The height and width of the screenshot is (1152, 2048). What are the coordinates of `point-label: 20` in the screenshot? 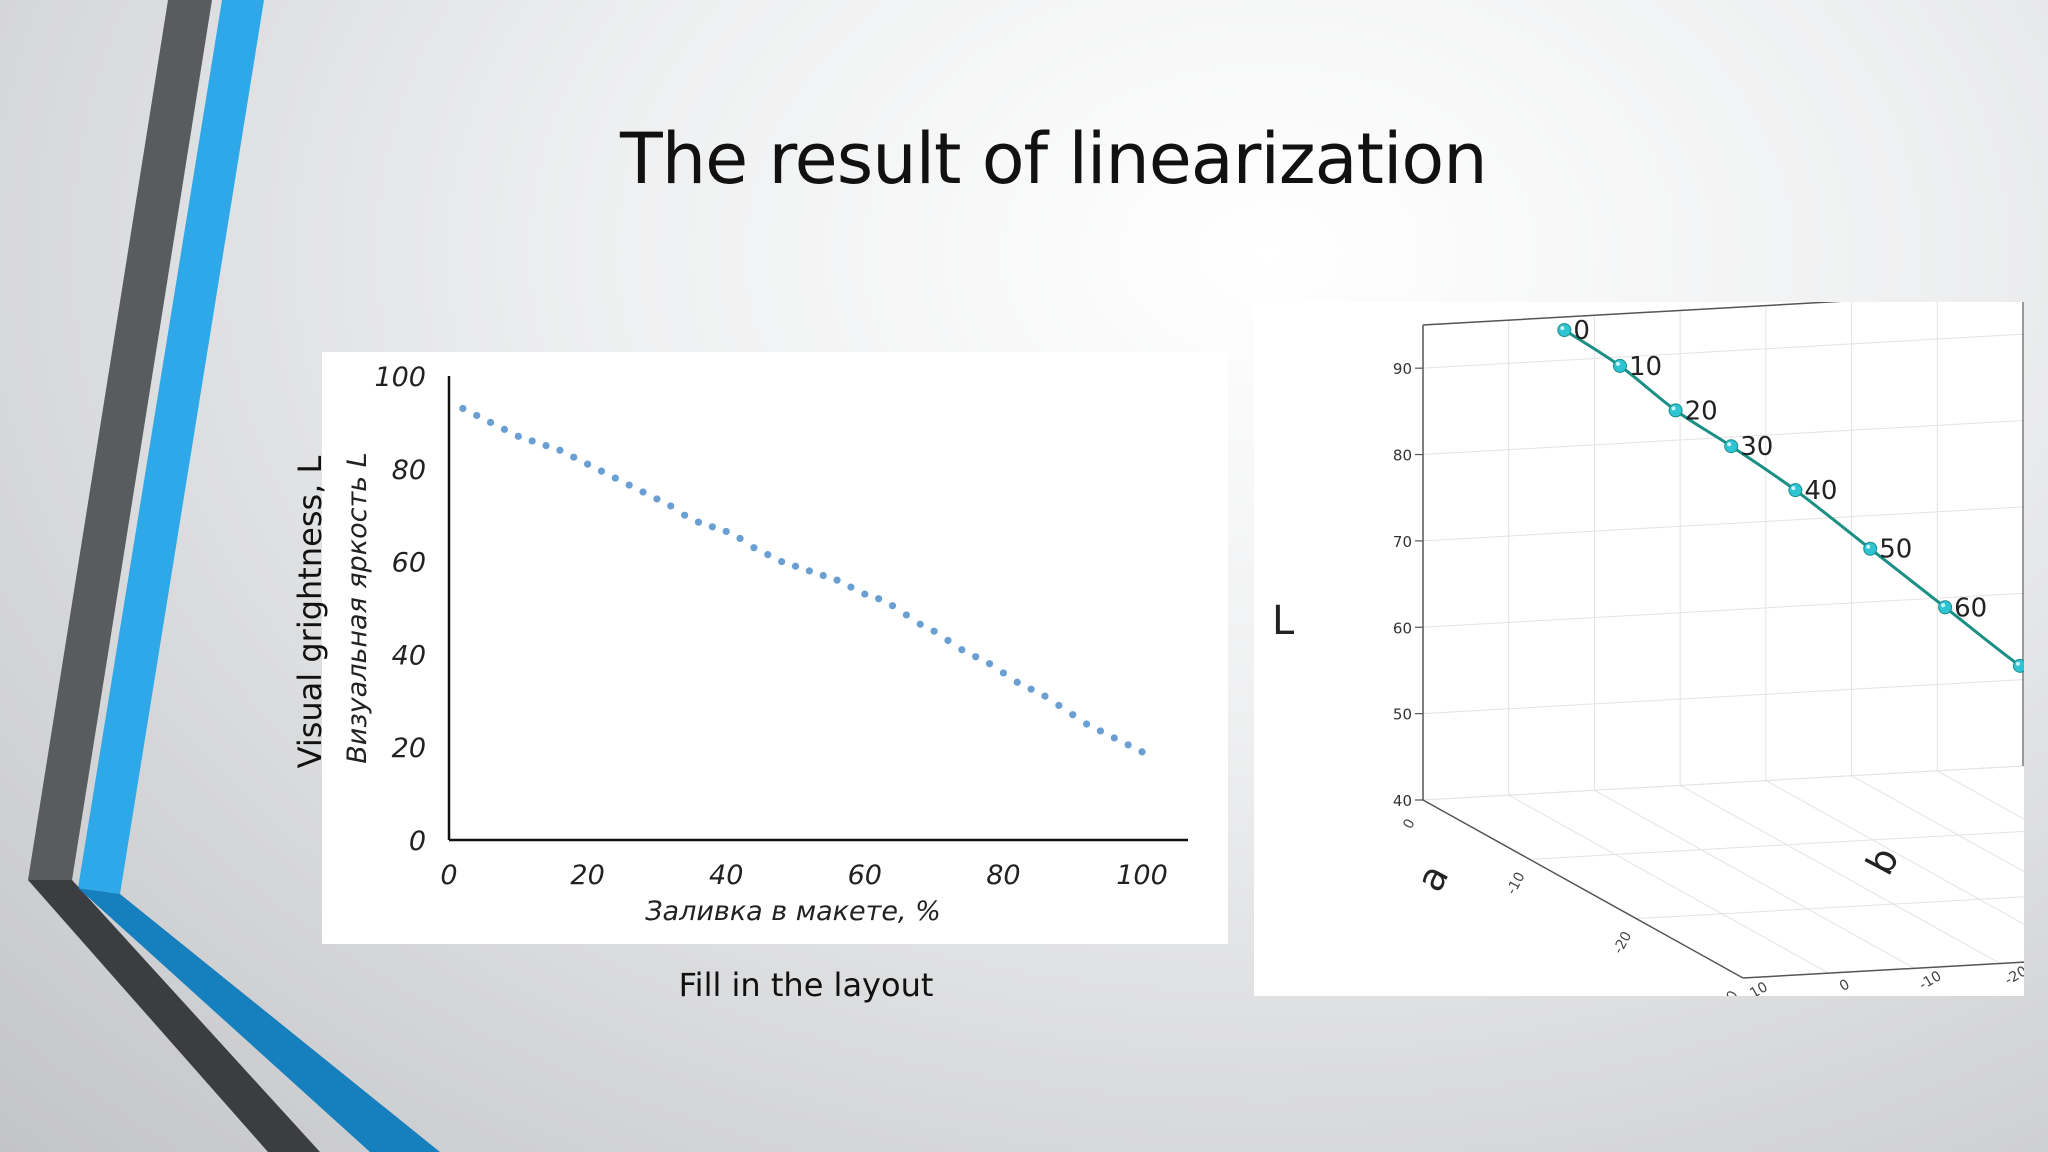 It's located at (1701, 411).